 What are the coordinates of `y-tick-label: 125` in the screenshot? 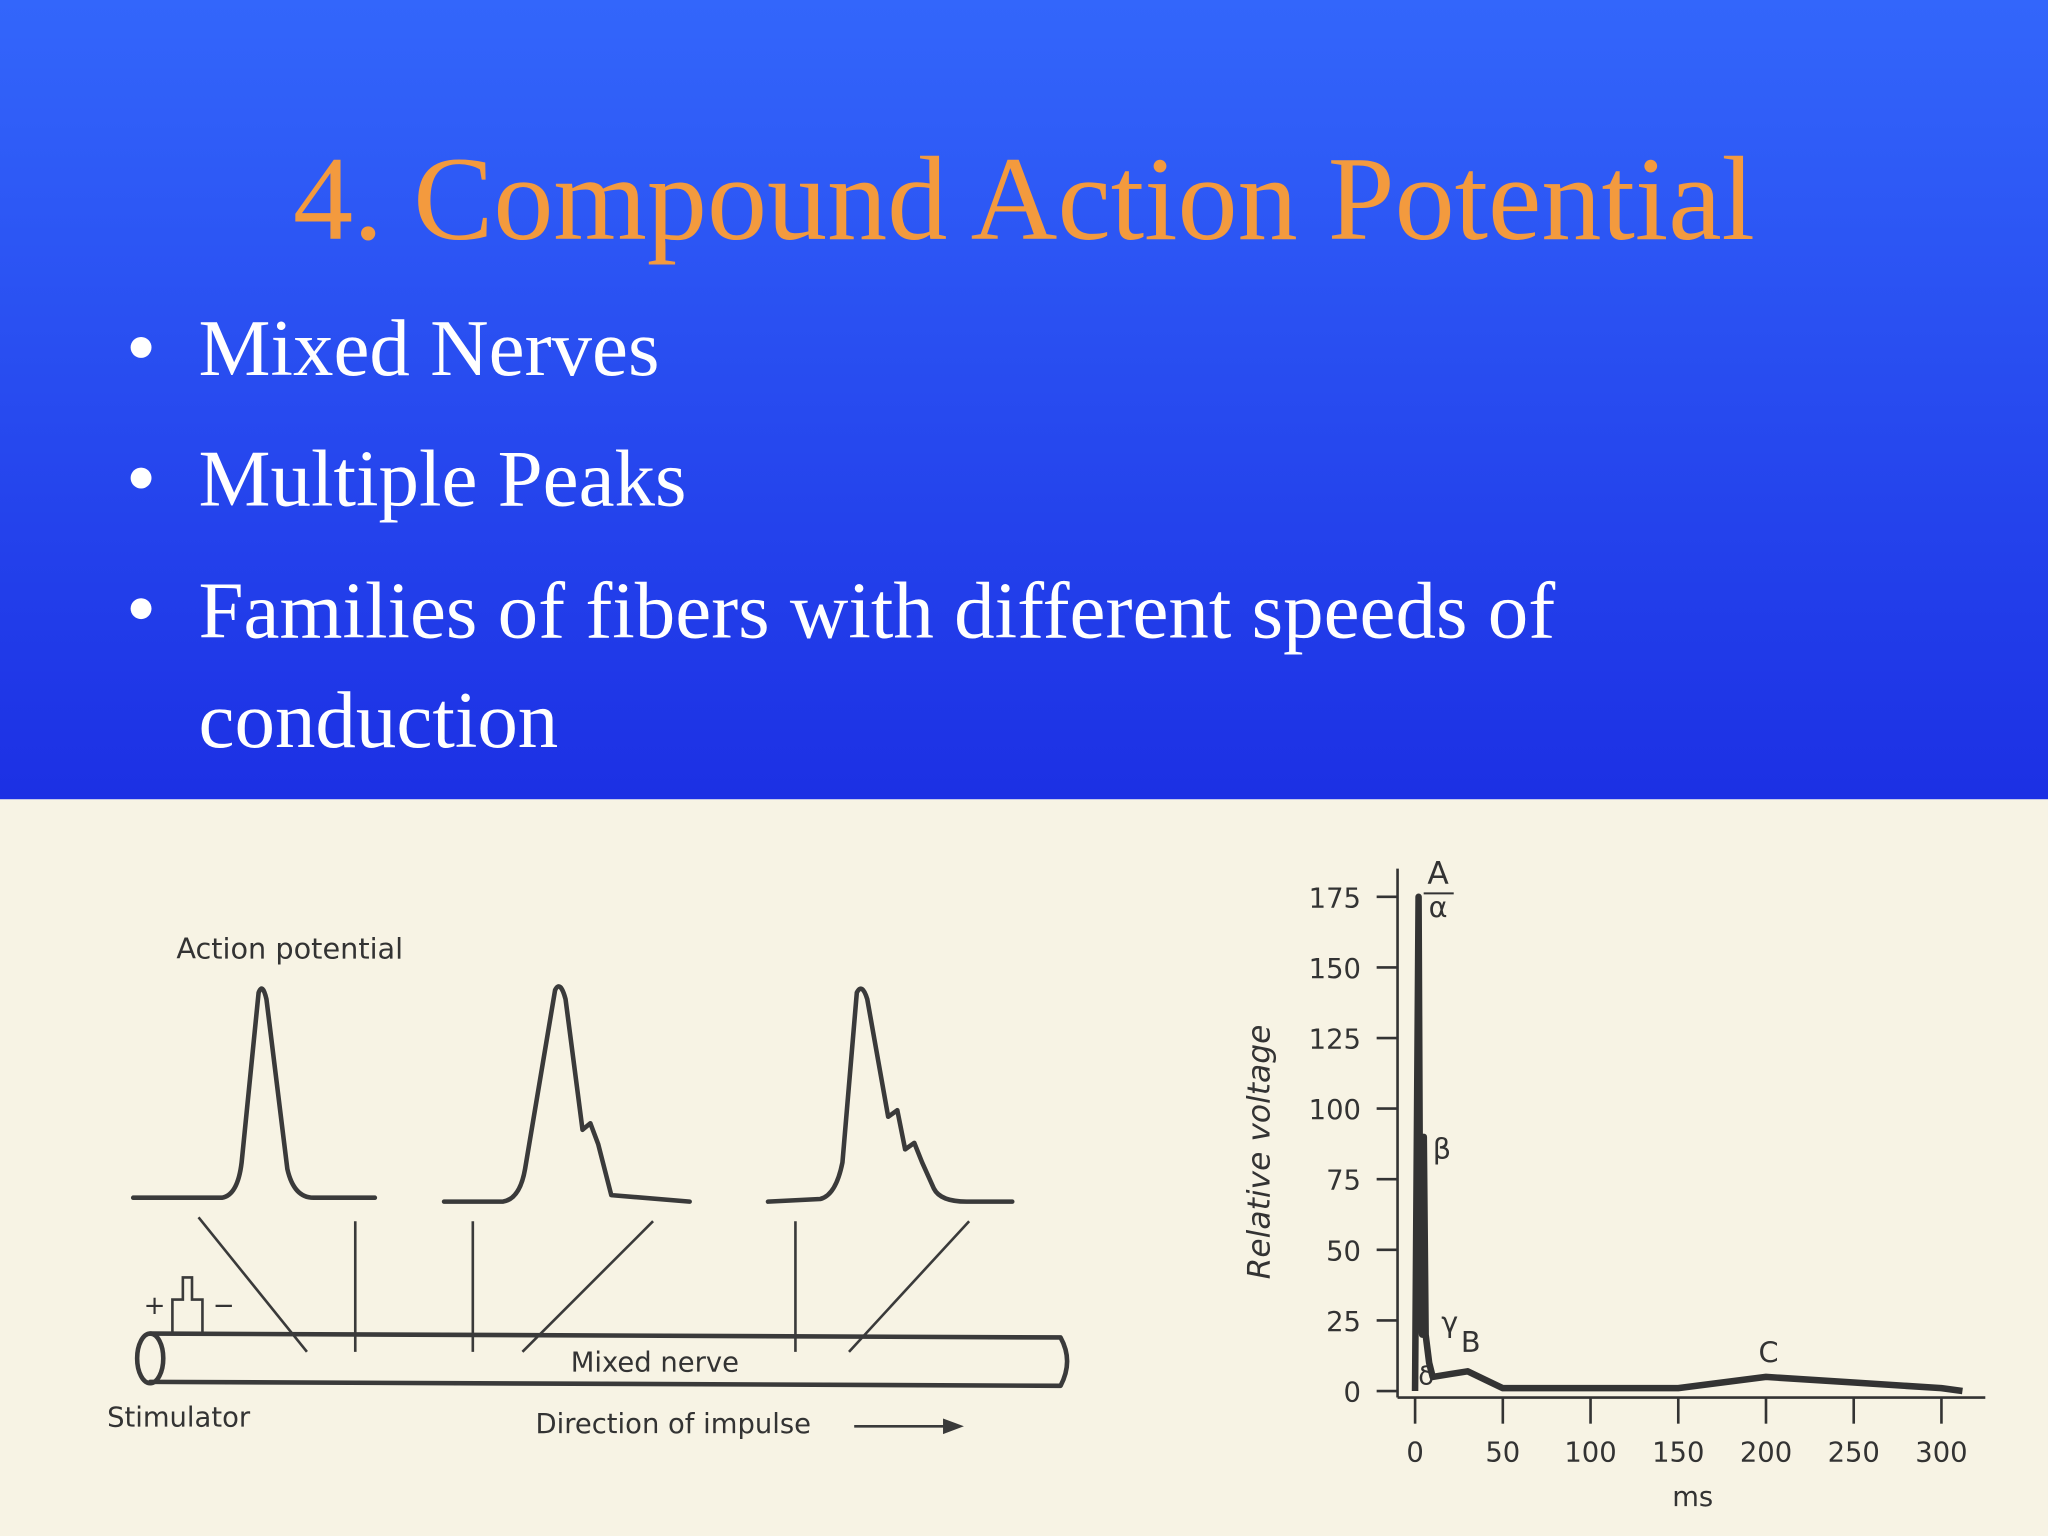 It's located at (1335, 1039).